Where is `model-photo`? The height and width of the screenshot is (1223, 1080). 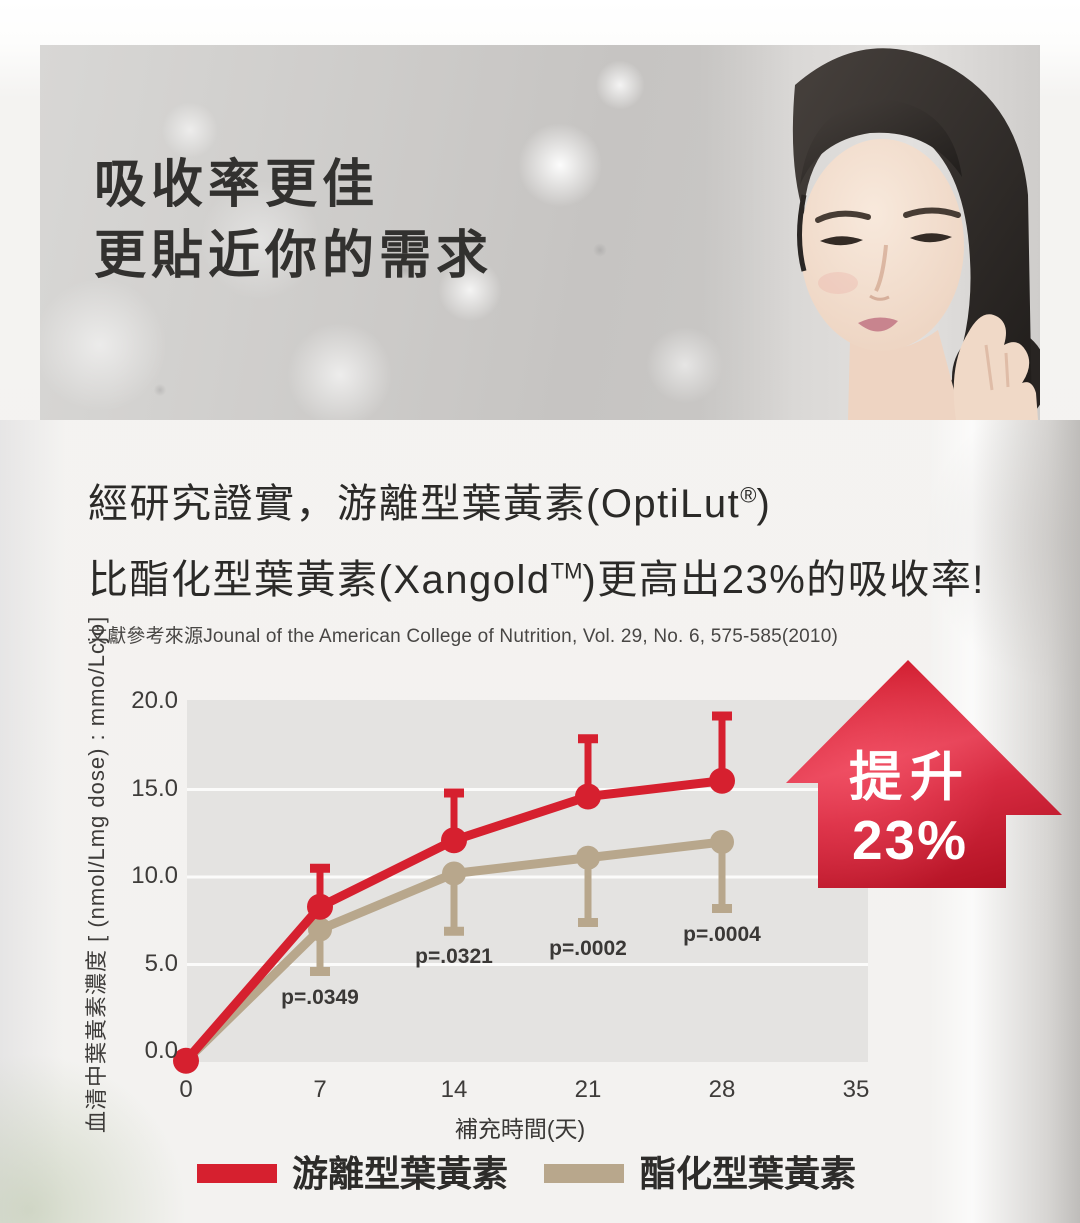 model-photo is located at coordinates (870, 232).